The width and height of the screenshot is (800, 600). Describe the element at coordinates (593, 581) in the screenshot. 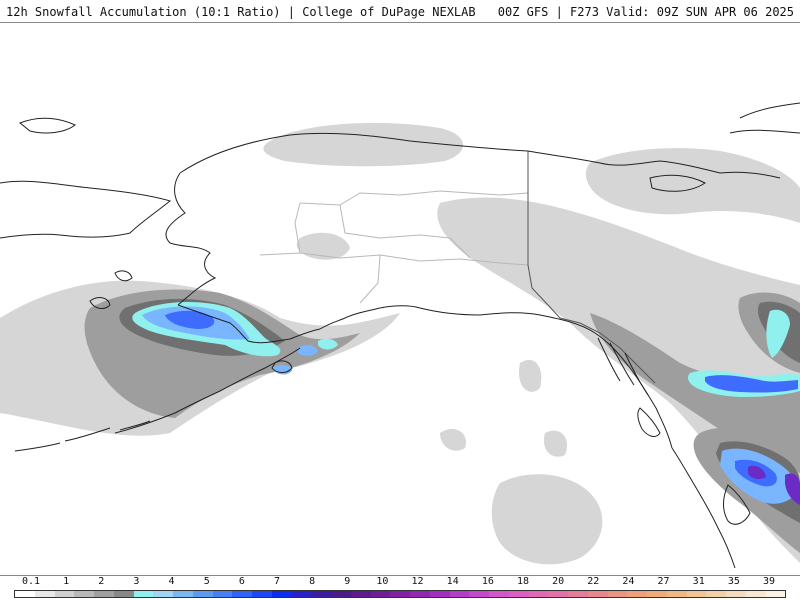

I see `legend-tick-label: 22` at that location.